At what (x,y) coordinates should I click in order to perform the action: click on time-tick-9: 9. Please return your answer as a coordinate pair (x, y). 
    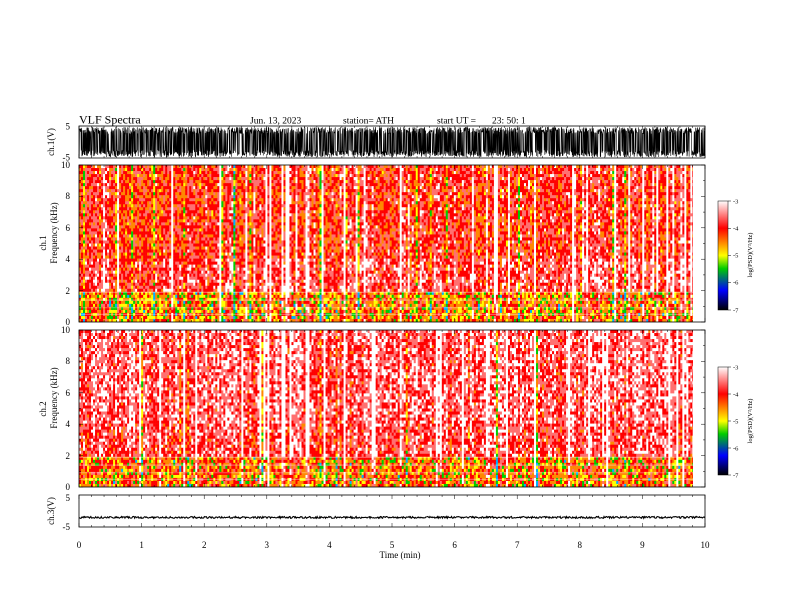
    Looking at the image, I should click on (642, 545).